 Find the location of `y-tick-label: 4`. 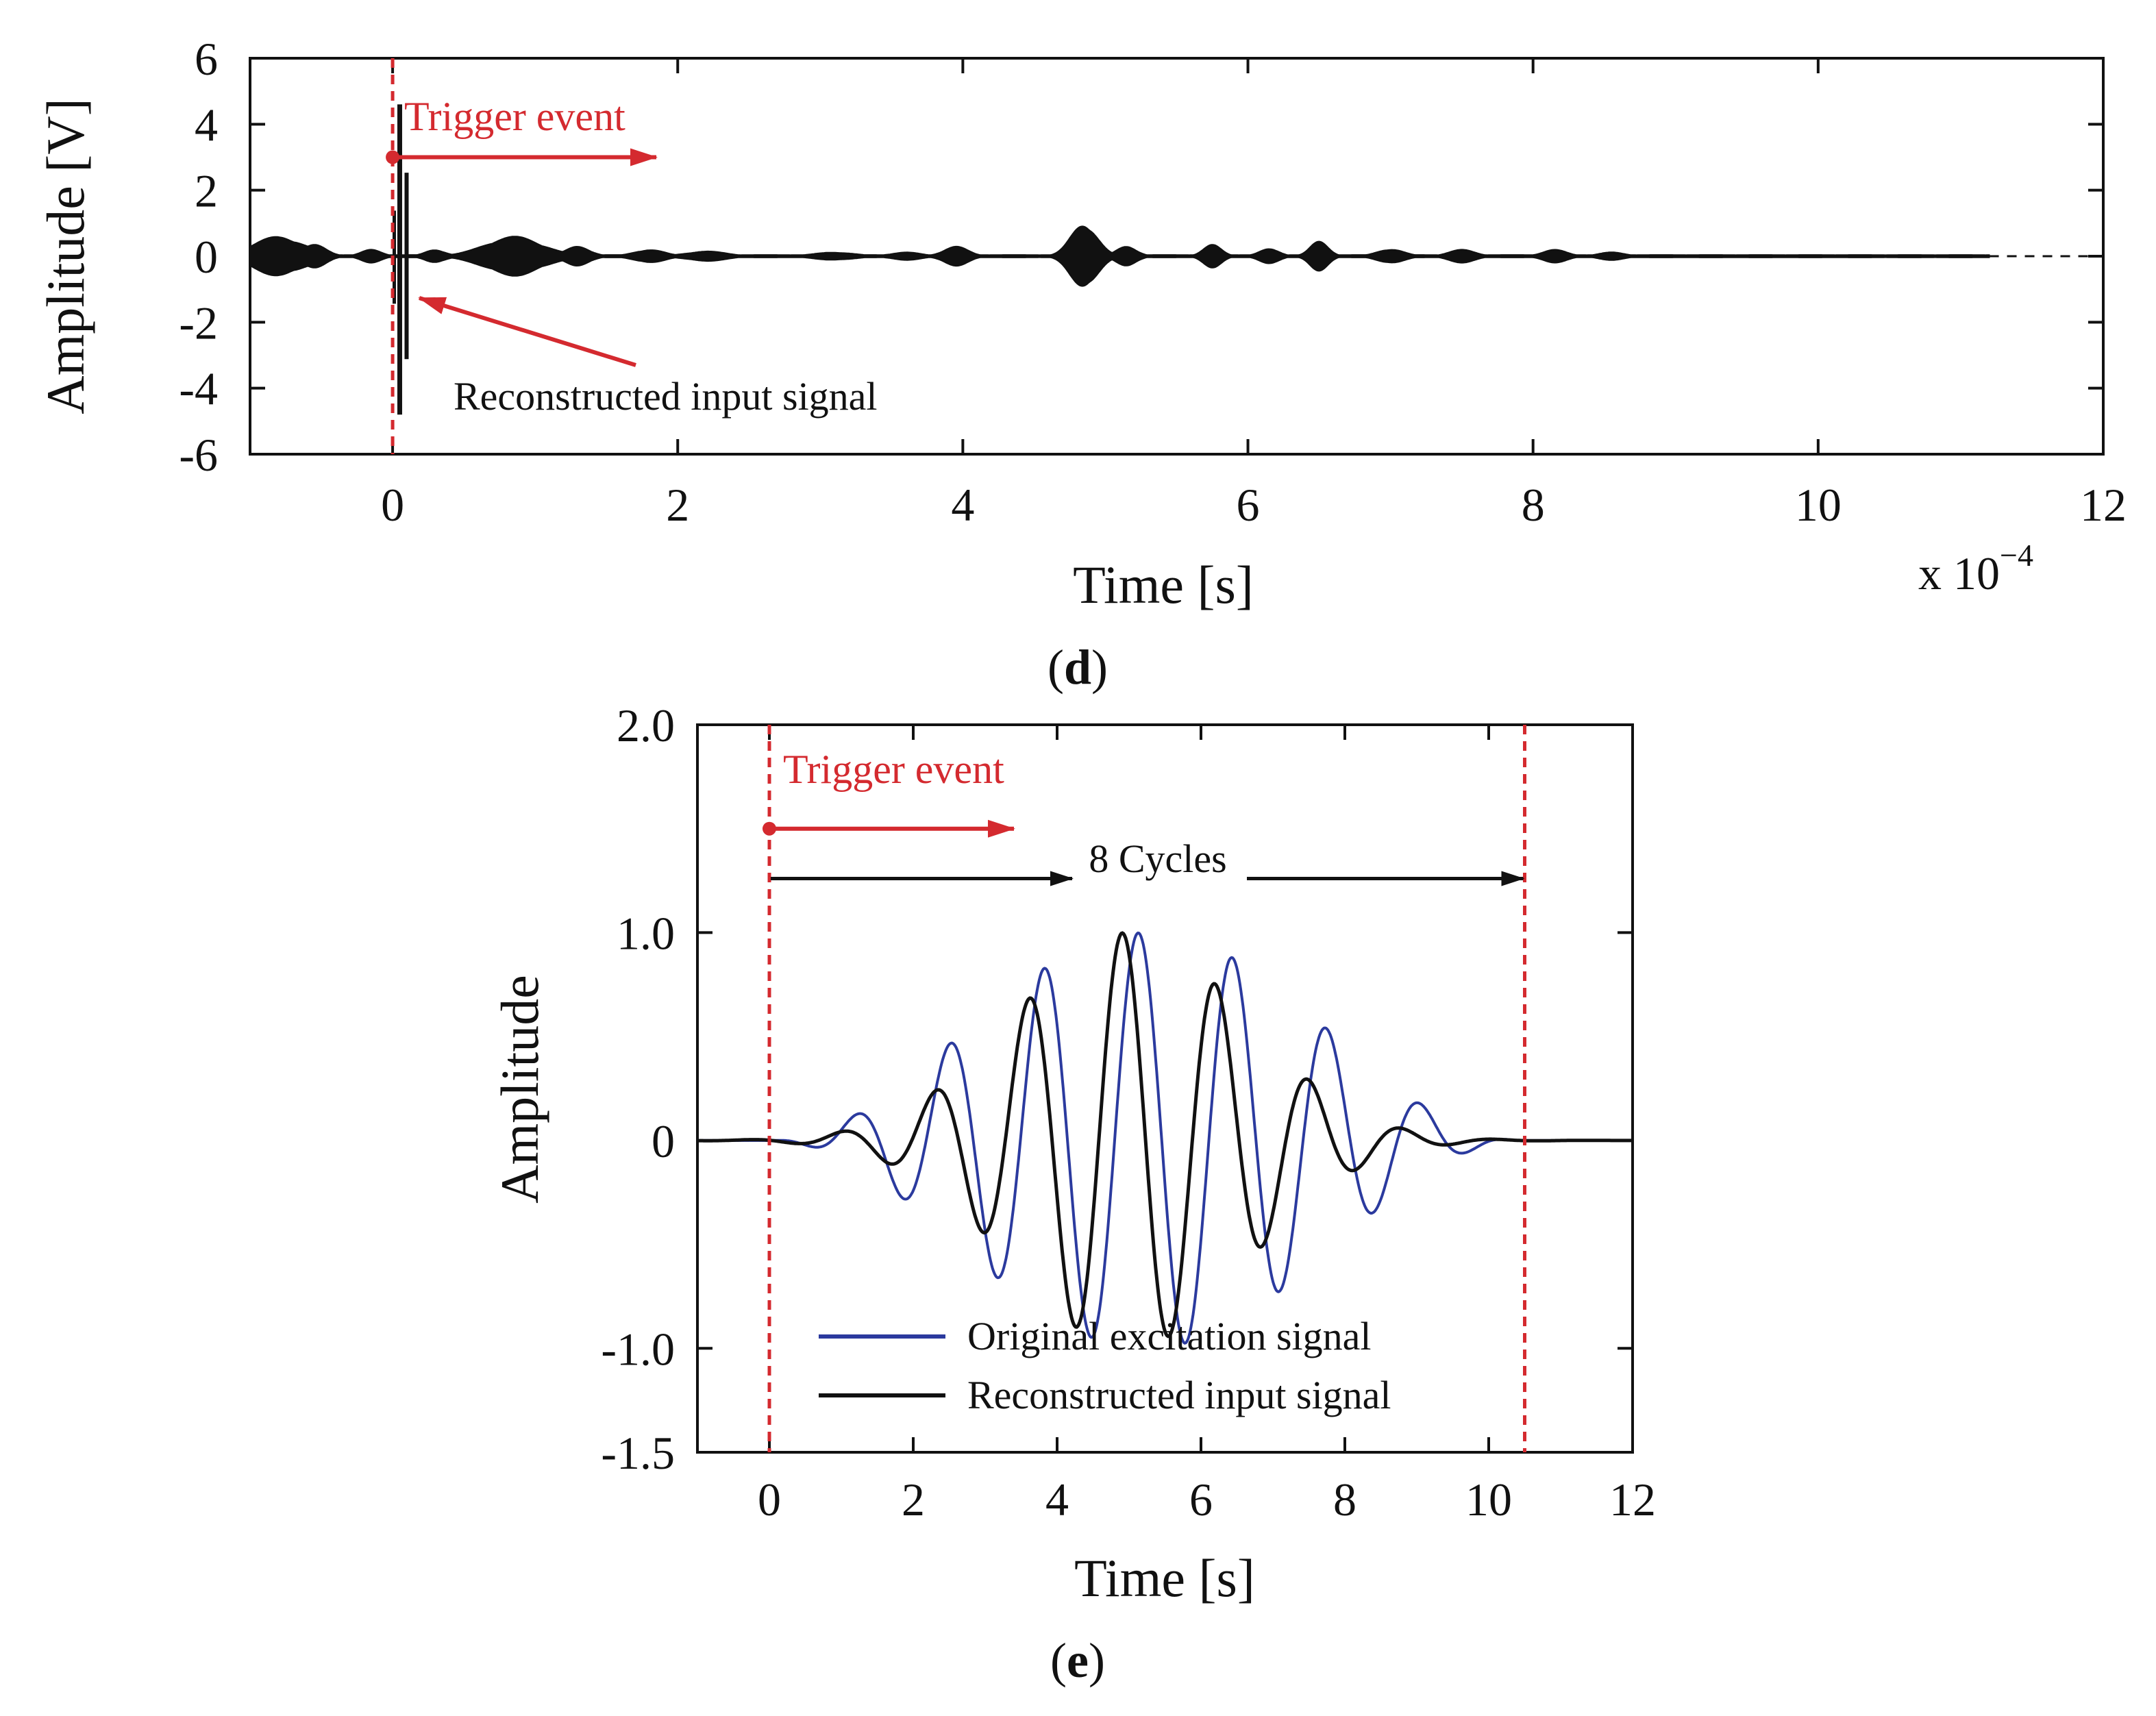

y-tick-label: 4 is located at coordinates (206, 125).